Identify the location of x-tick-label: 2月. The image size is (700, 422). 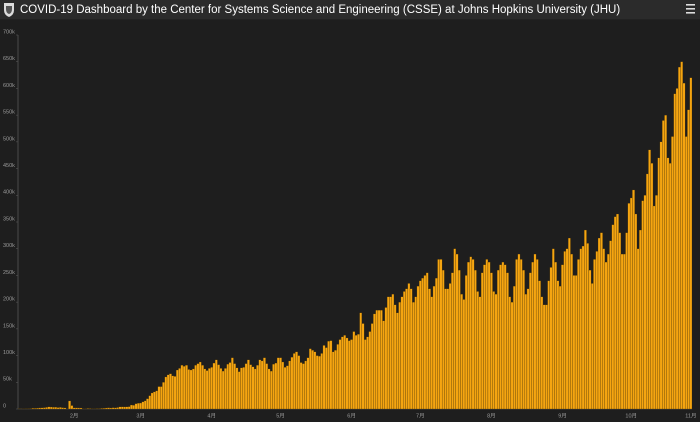
(74, 415).